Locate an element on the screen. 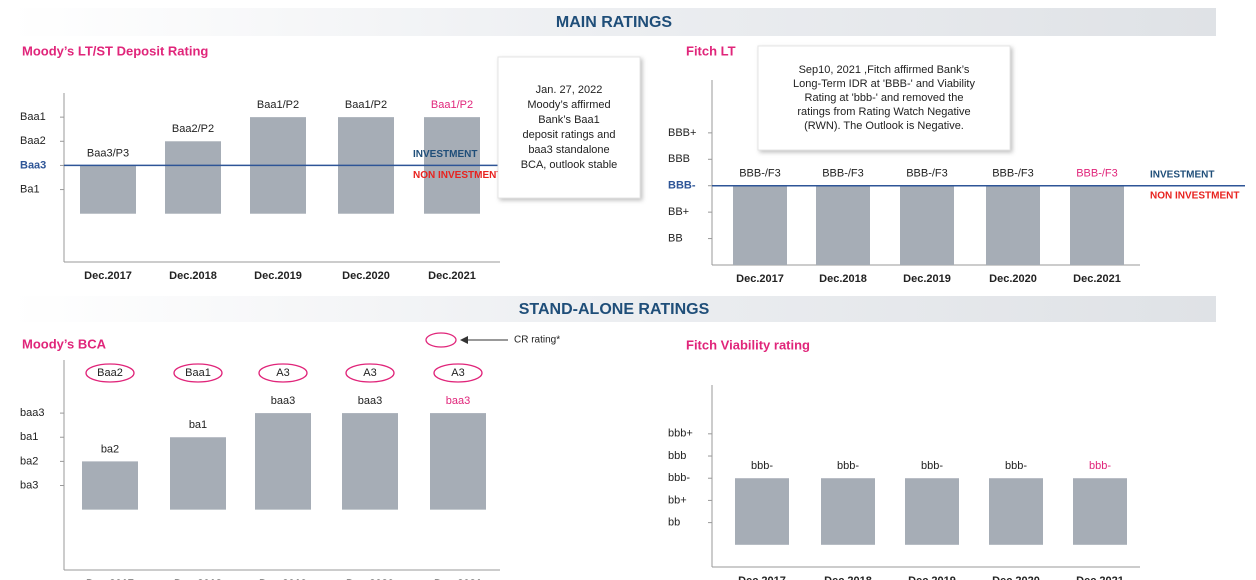 The image size is (1256, 580). note-line: Moody’s affirmed is located at coordinates (568, 105).